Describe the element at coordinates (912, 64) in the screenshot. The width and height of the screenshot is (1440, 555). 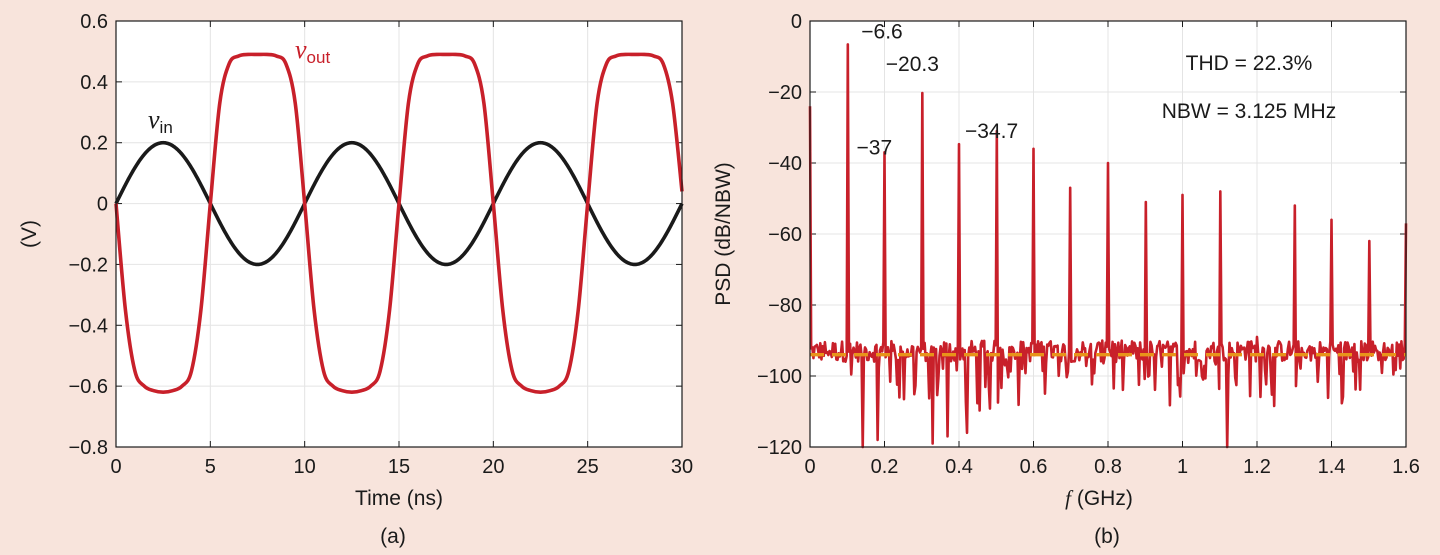
I see `peak-annotation: −20.3` at that location.